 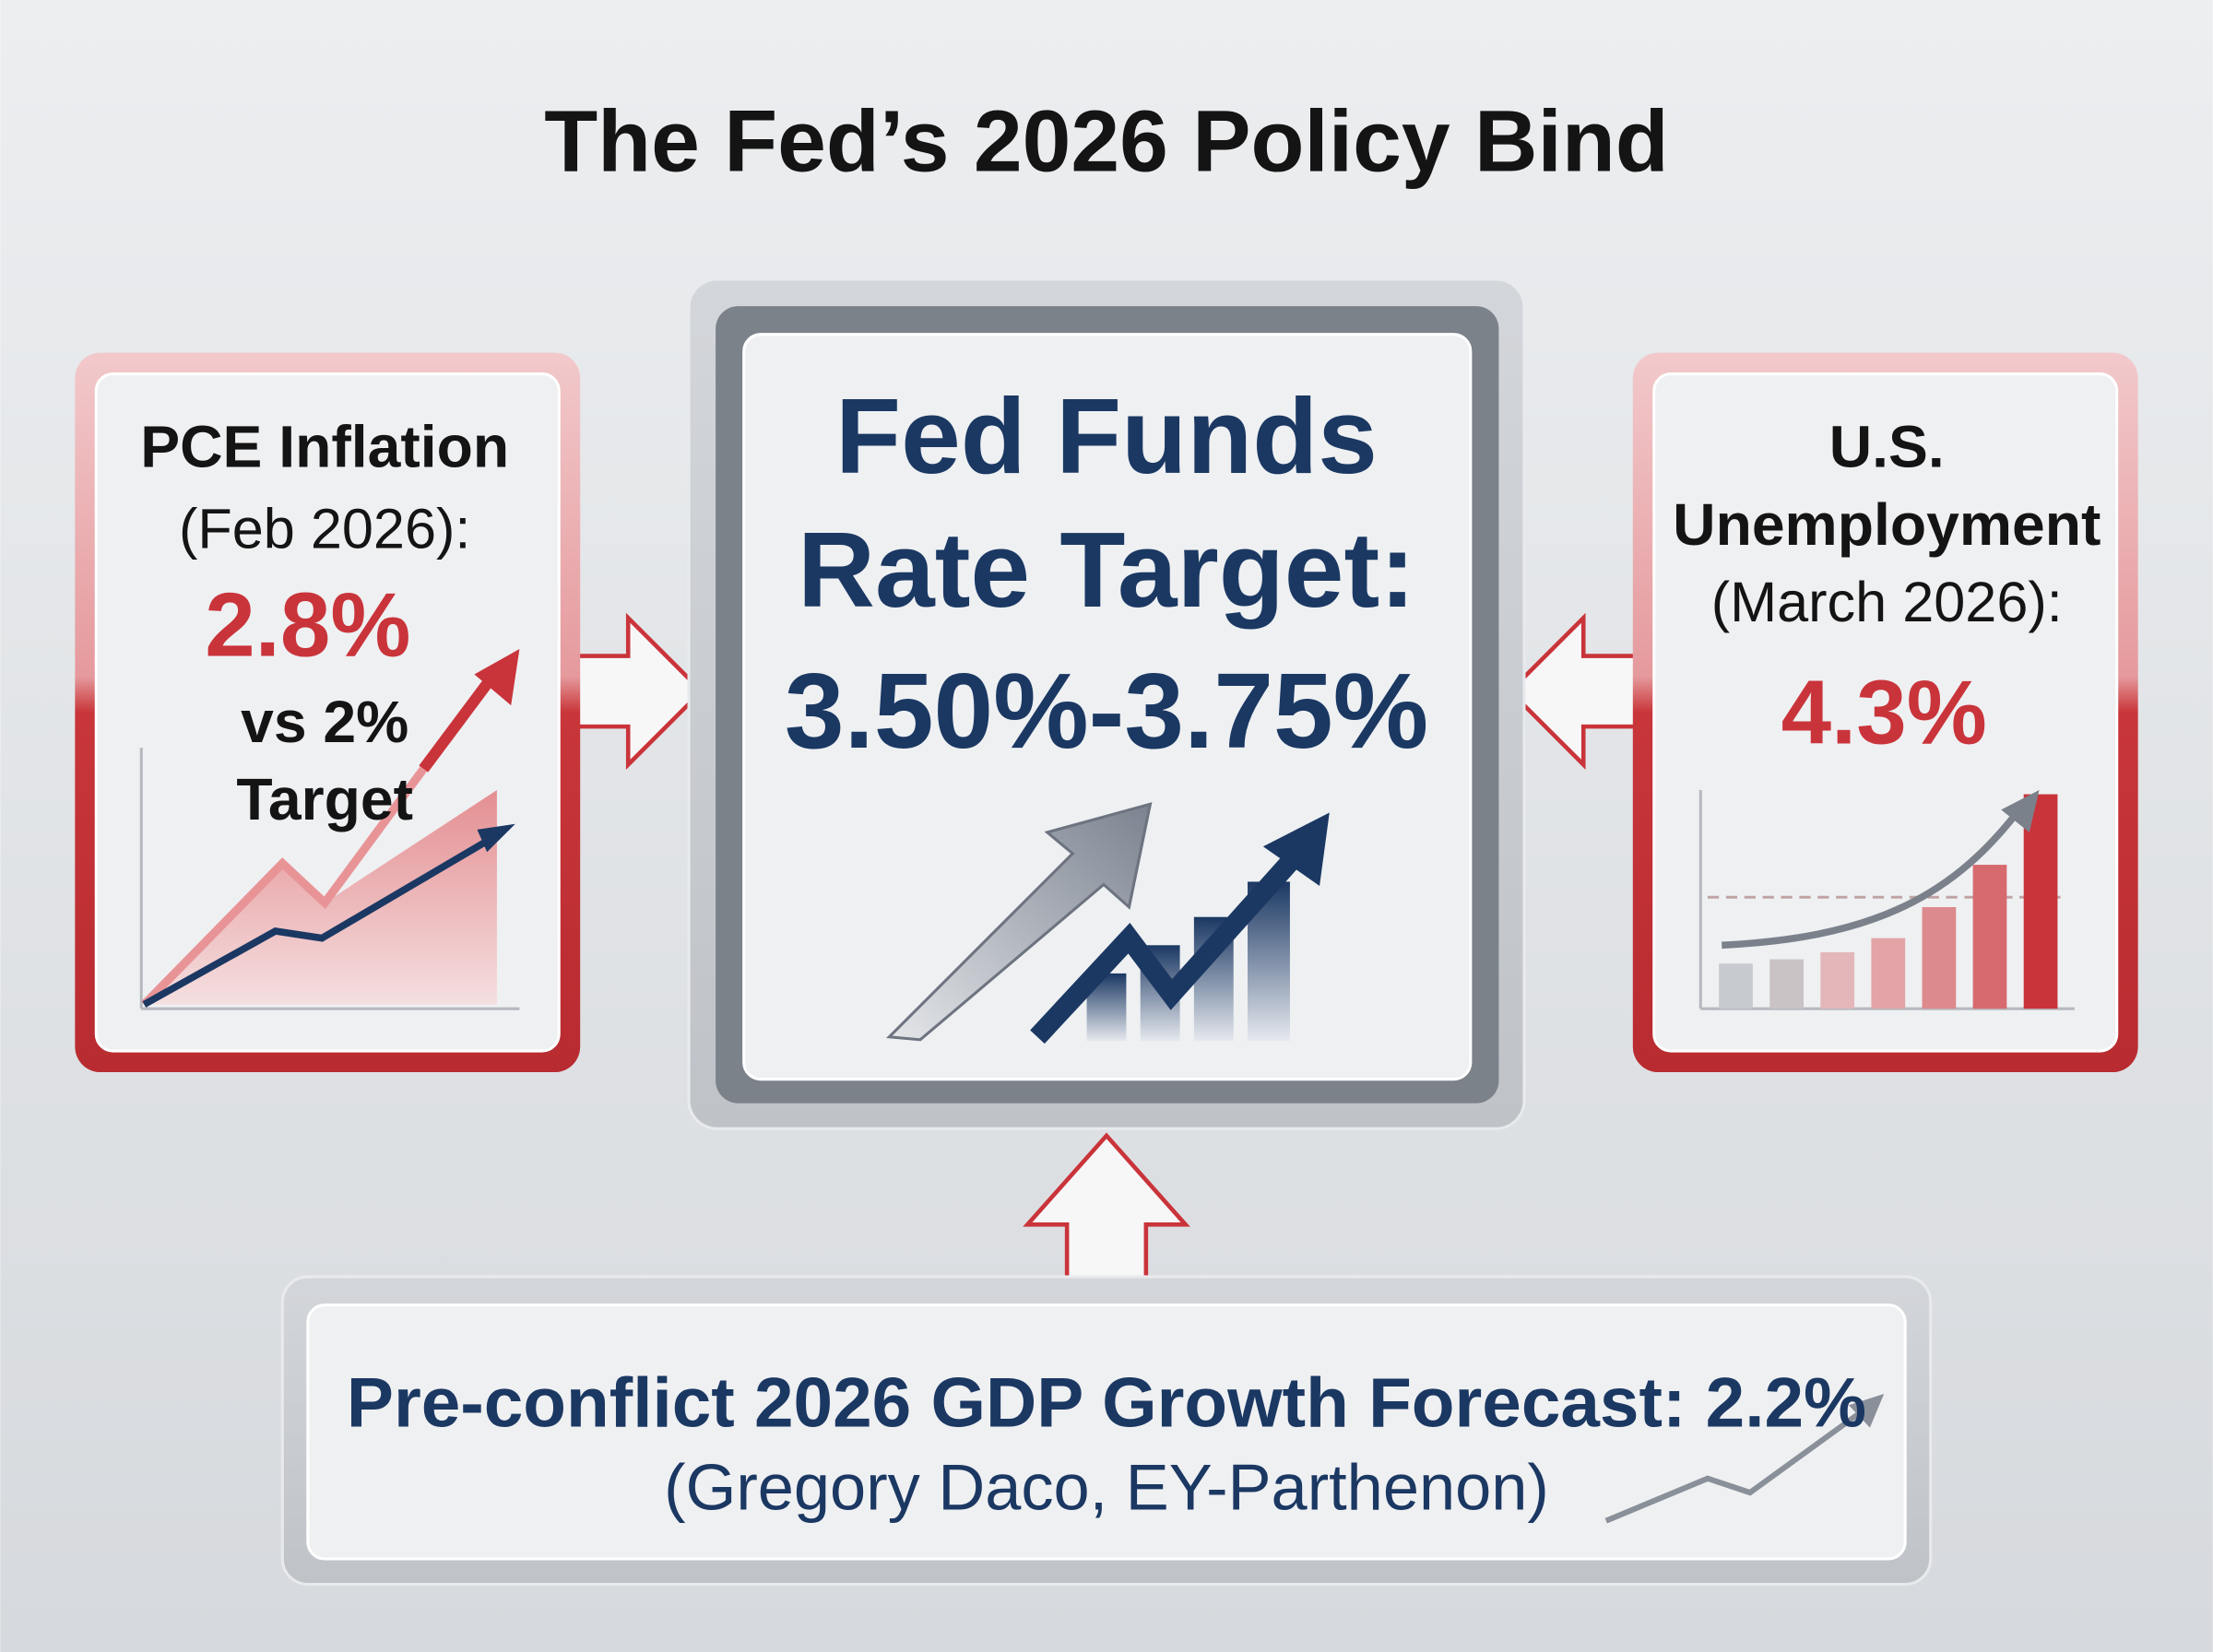 I want to click on panel-text: (Gregory Daco, EY-Parthenon), so click(x=1106, y=1487).